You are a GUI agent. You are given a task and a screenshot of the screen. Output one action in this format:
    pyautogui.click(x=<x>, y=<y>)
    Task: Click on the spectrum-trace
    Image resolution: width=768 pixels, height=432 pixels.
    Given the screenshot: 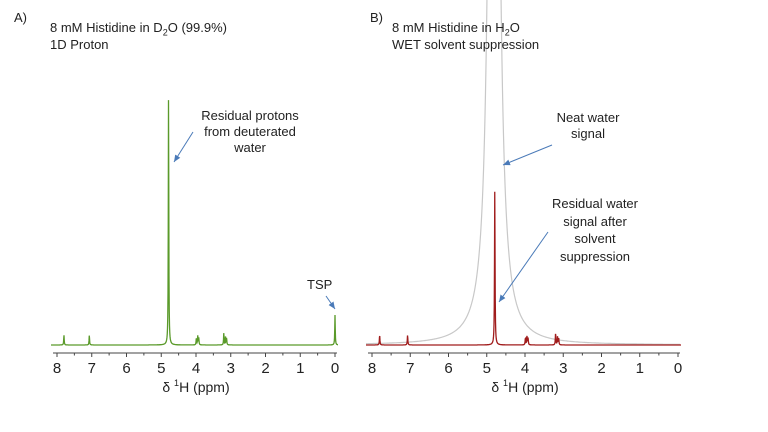 What is the action you would take?
    pyautogui.click(x=523, y=268)
    